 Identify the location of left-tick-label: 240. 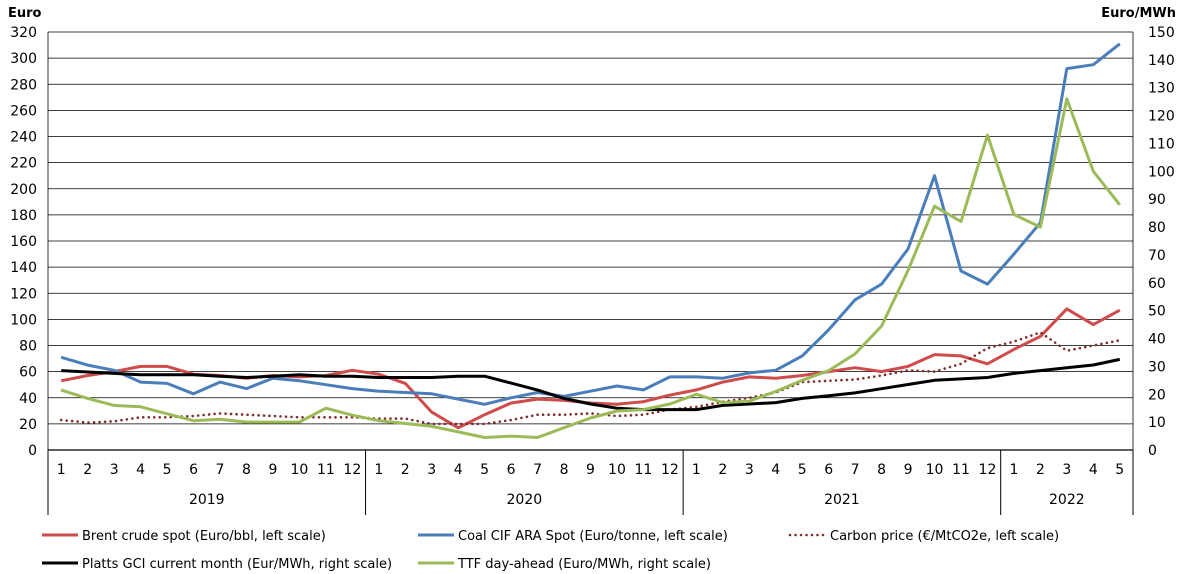
(23, 138).